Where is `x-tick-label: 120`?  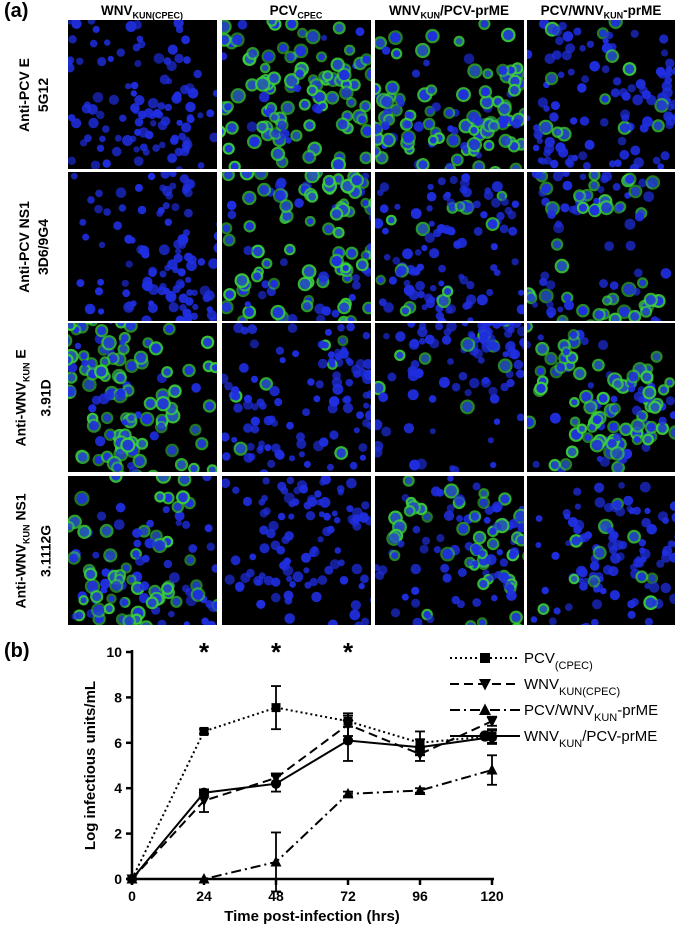
x-tick-label: 120 is located at coordinates (492, 896).